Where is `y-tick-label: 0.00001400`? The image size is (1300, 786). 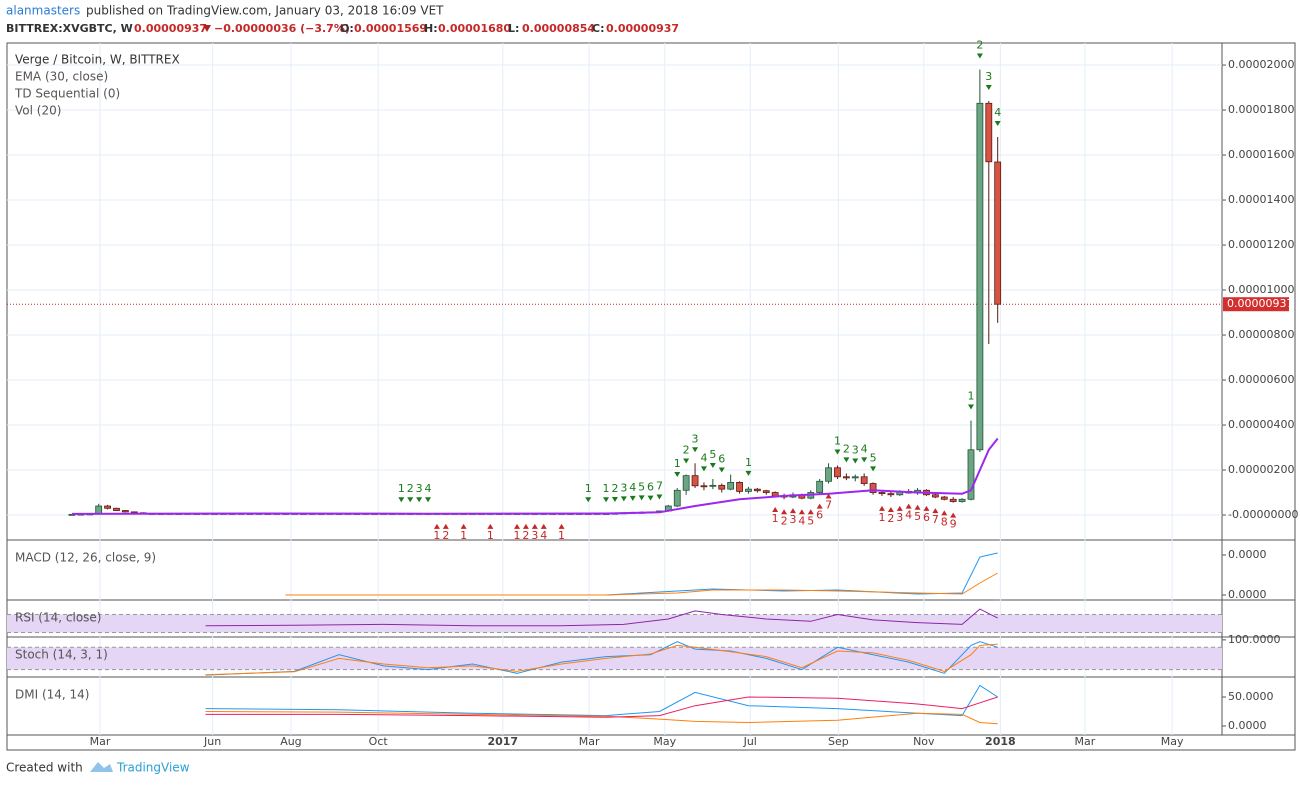
y-tick-label: 0.00001400 is located at coordinates (1261, 199).